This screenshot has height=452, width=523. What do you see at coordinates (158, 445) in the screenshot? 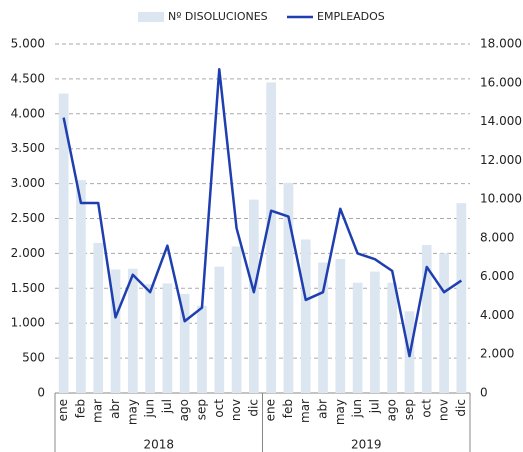
I see `group-label: 2018` at bounding box center [158, 445].